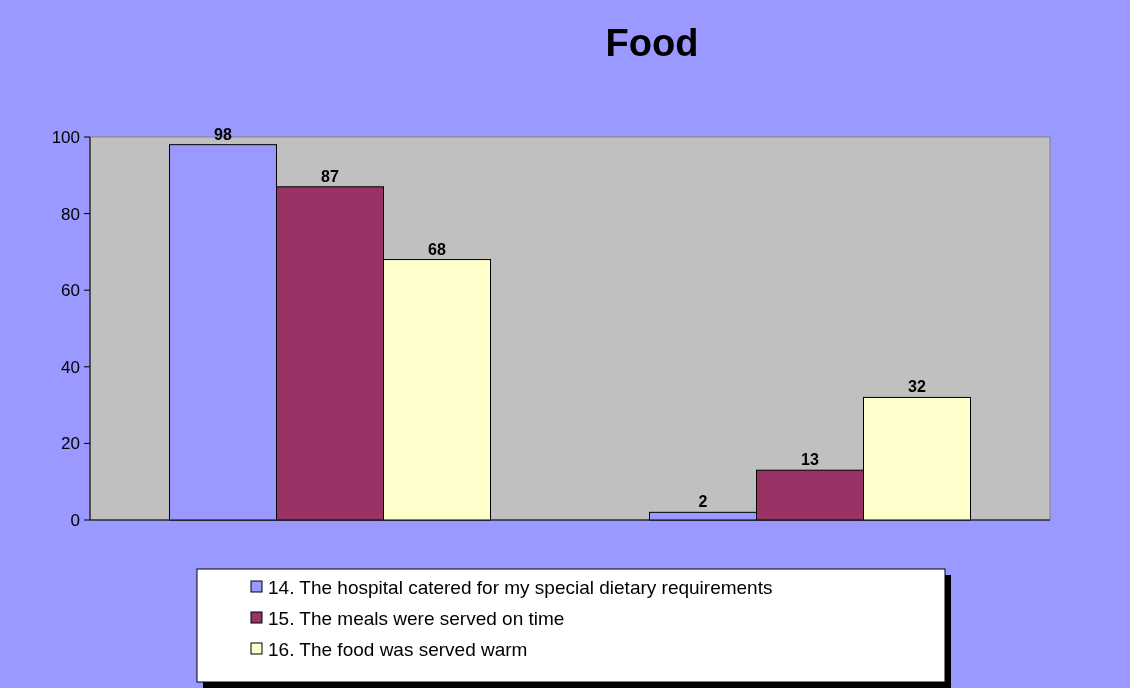 The height and width of the screenshot is (688, 1130). I want to click on y-tick-label: 0, so click(75, 520).